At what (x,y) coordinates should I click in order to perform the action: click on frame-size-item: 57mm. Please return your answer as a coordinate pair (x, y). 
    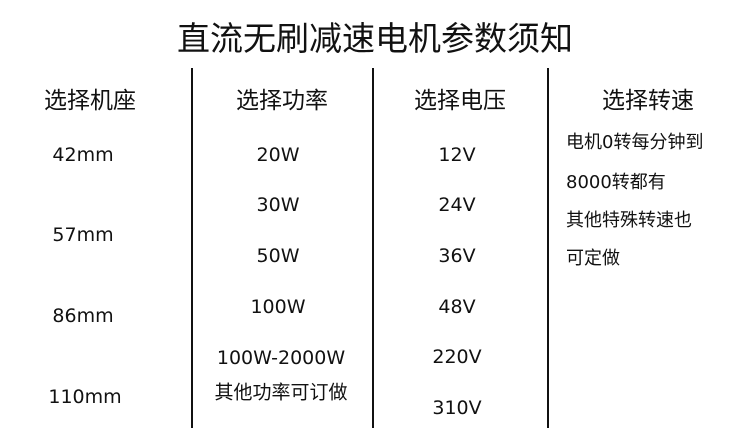
    Looking at the image, I should click on (83, 235).